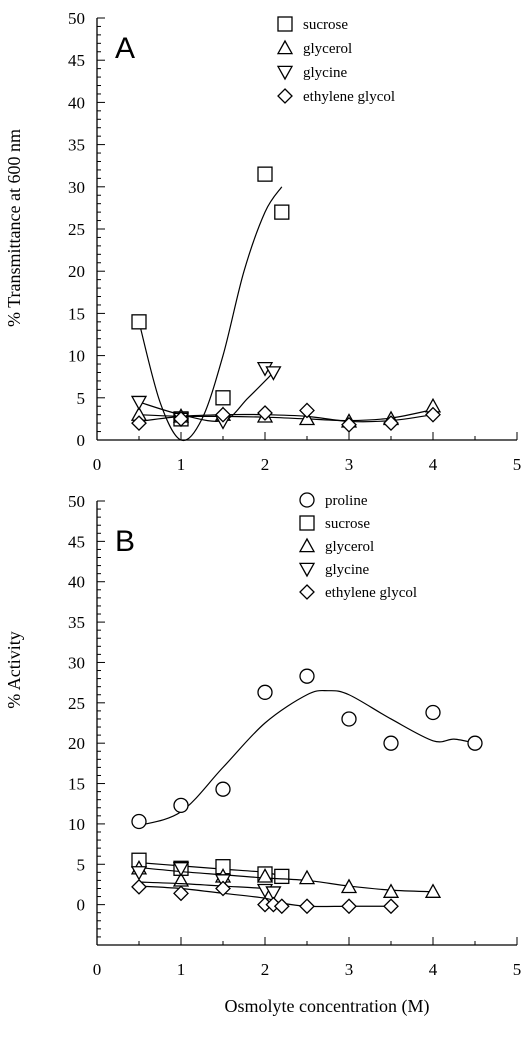 The width and height of the screenshot is (528, 1040). I want to click on x-tick-label: 0, so click(97, 464).